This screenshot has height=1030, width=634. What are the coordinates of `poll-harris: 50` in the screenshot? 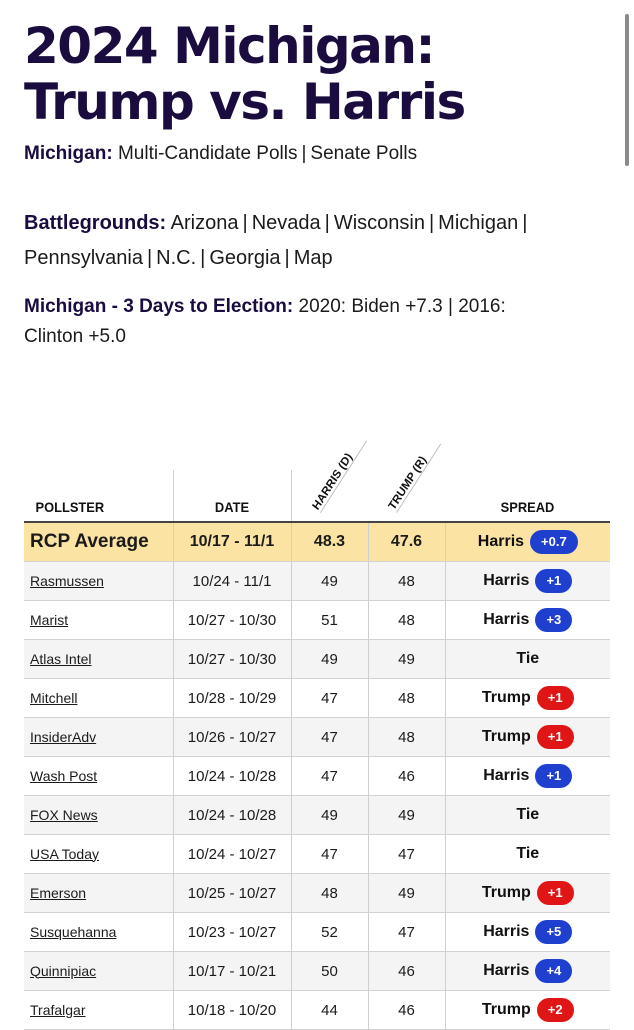 It's located at (329, 971).